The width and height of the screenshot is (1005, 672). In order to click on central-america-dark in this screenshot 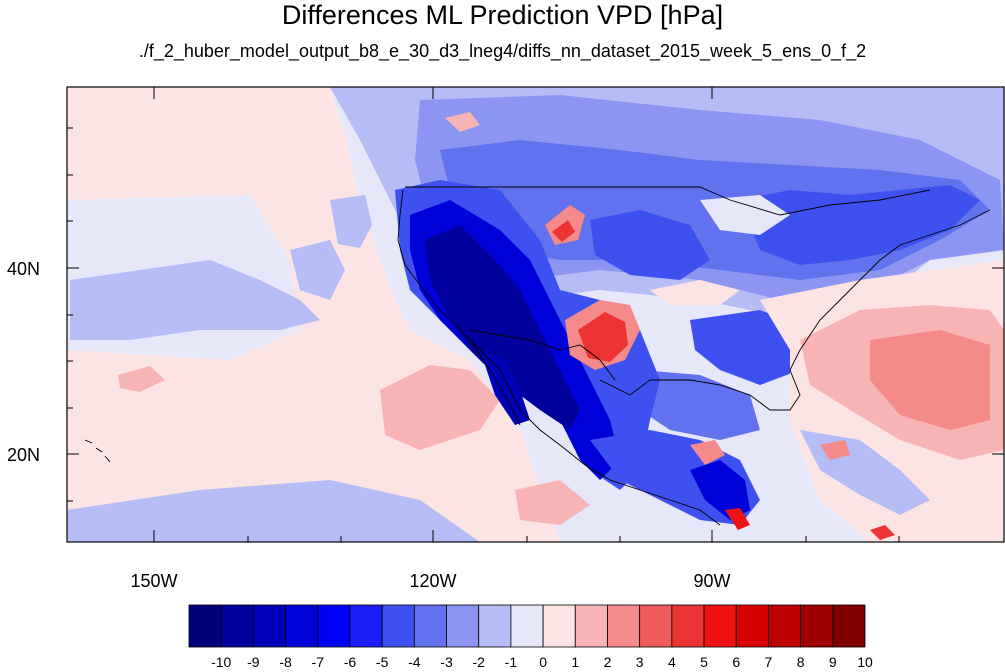, I will do `click(720, 490)`.